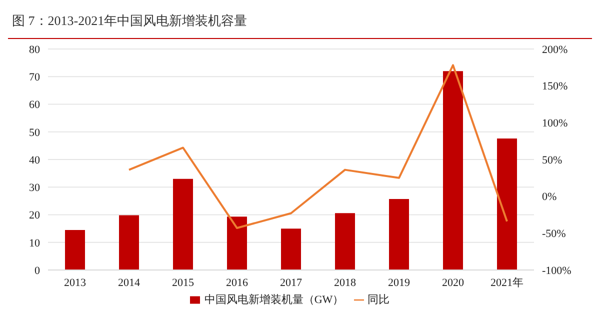 This screenshot has height=320, width=600. Describe the element at coordinates (34, 105) in the screenshot. I see `y-tick-label: 60` at that location.